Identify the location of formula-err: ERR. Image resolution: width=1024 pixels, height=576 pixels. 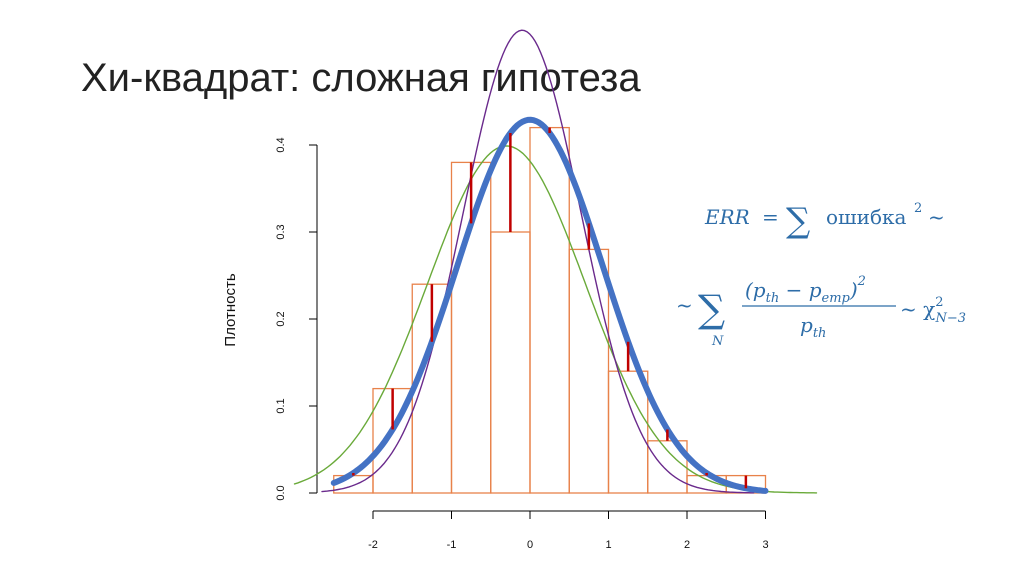
(727, 217).